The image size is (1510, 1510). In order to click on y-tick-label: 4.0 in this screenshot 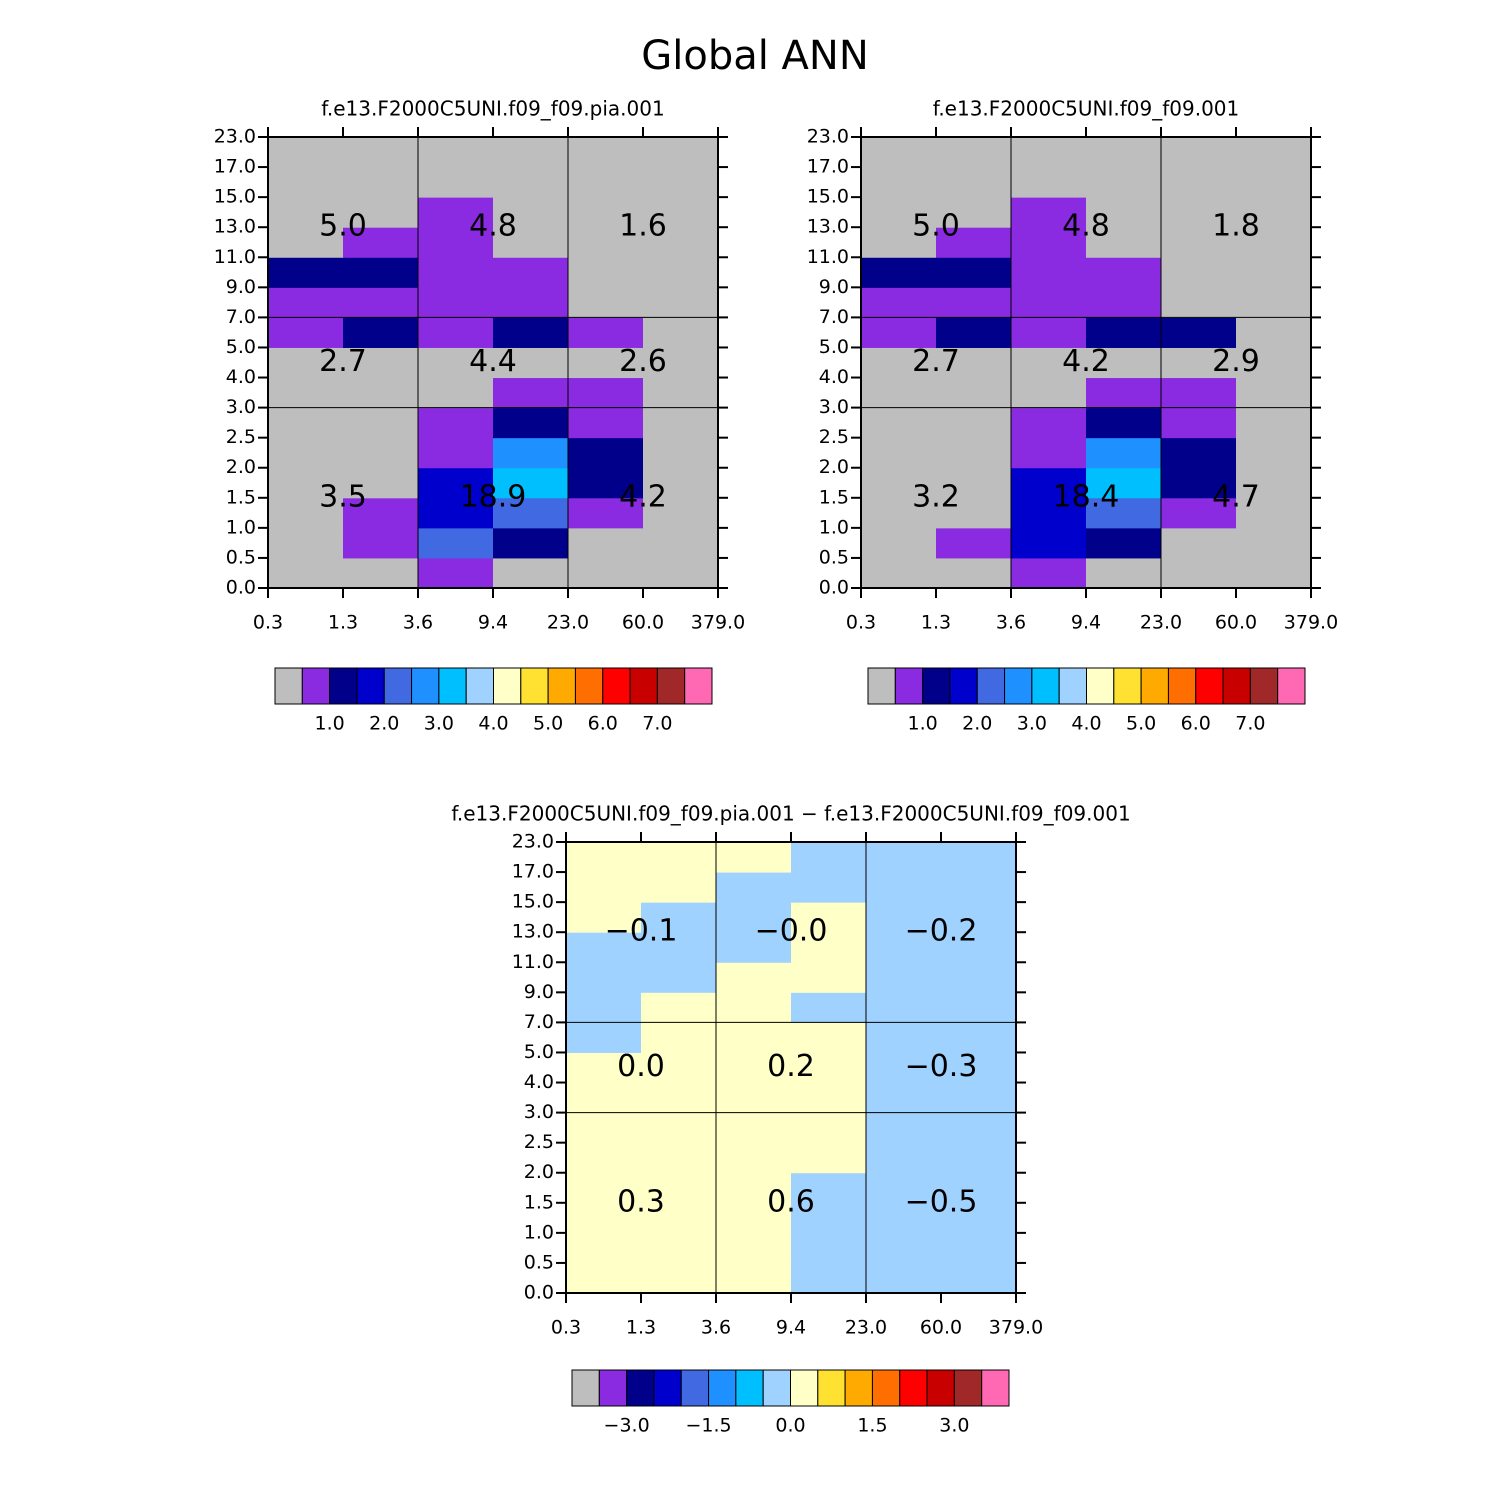, I will do `click(539, 1082)`.